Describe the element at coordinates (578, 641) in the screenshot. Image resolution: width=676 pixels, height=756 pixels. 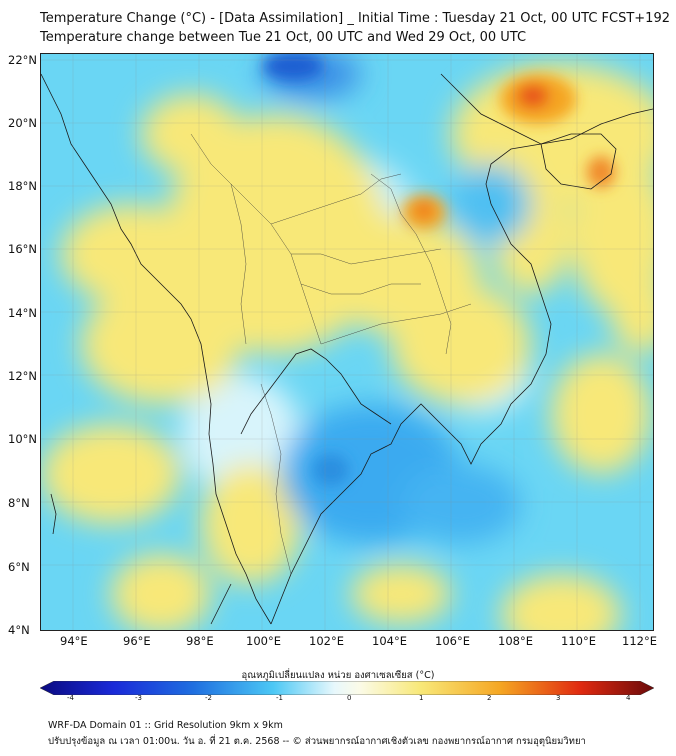
I see `lon-label-110: 110°E` at that location.